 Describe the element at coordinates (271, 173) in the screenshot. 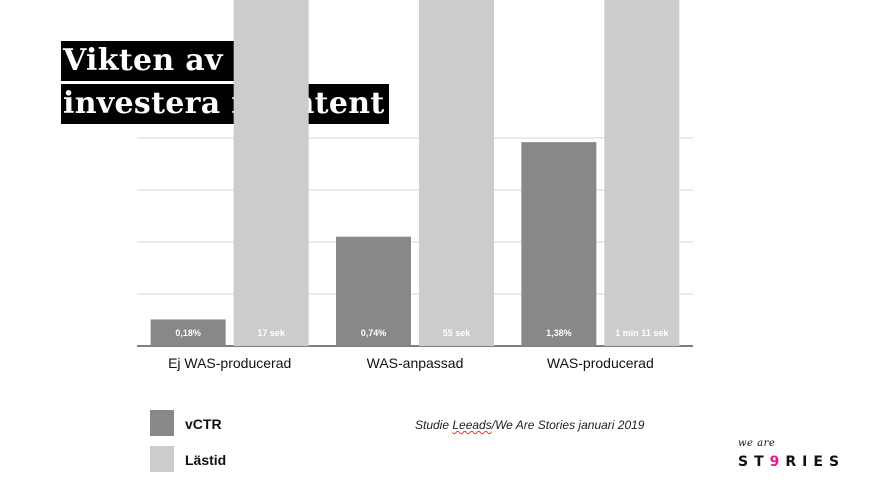

I see `bar-lästid-1` at that location.